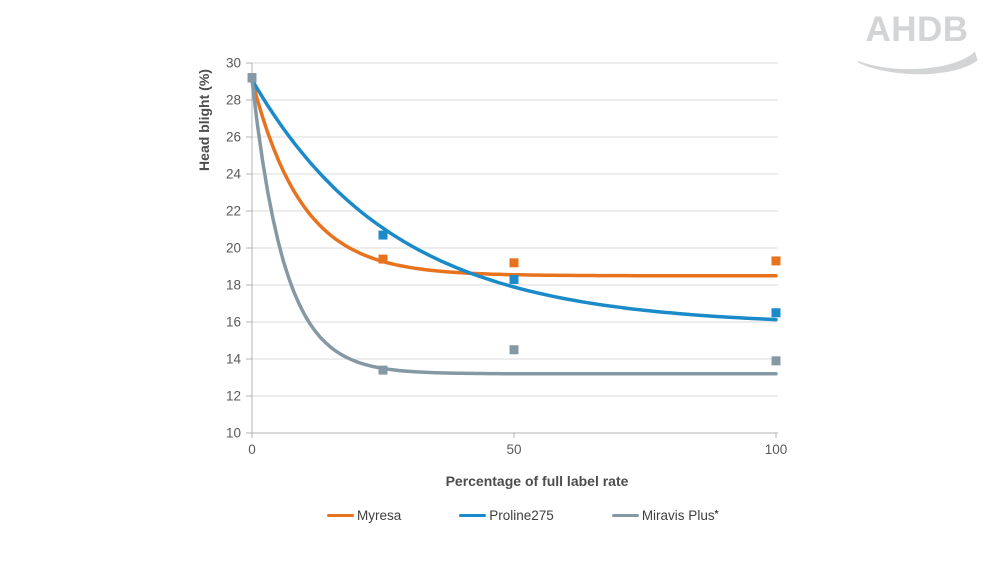  Describe the element at coordinates (716, 514) in the screenshot. I see `legend-sup-miravis-plus: *` at that location.